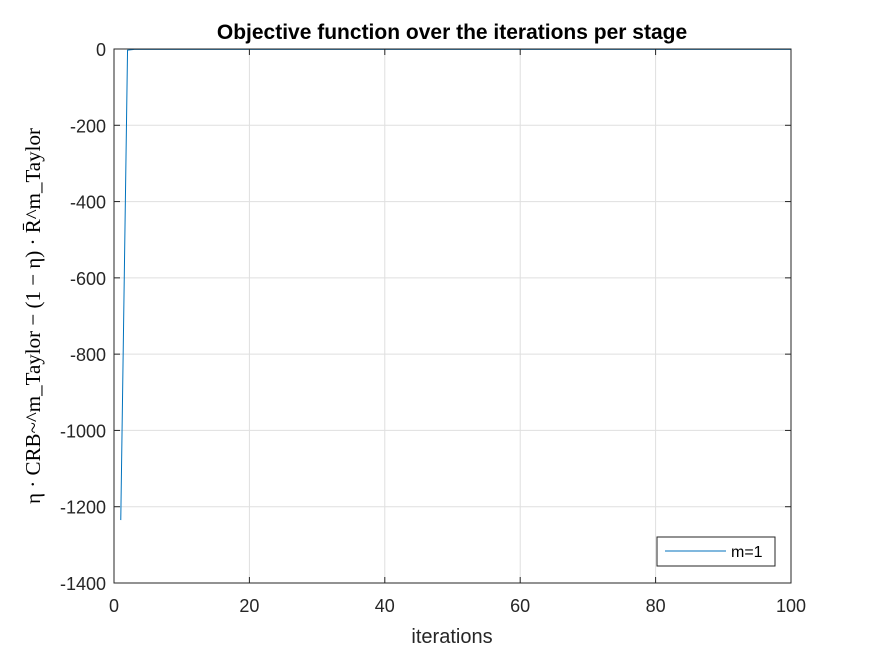 The image size is (875, 656). I want to click on y-tick-label: -800, so click(88, 355).